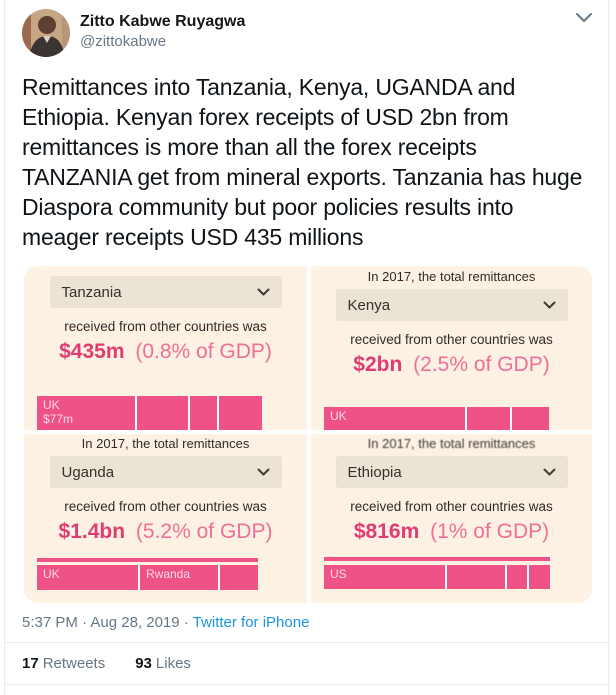  I want to click on author-handle: @zittokabwe, so click(123, 41).